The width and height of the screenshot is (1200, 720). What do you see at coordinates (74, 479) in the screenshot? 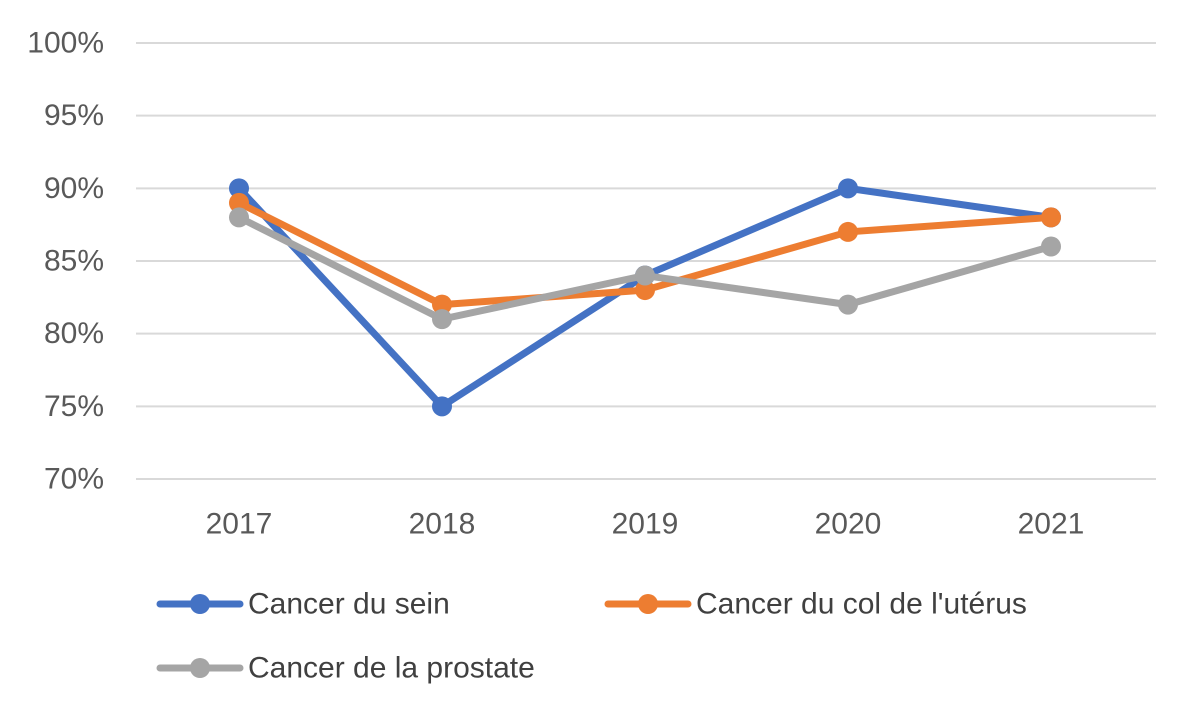
I see `y-tick-label: 70%` at bounding box center [74, 479].